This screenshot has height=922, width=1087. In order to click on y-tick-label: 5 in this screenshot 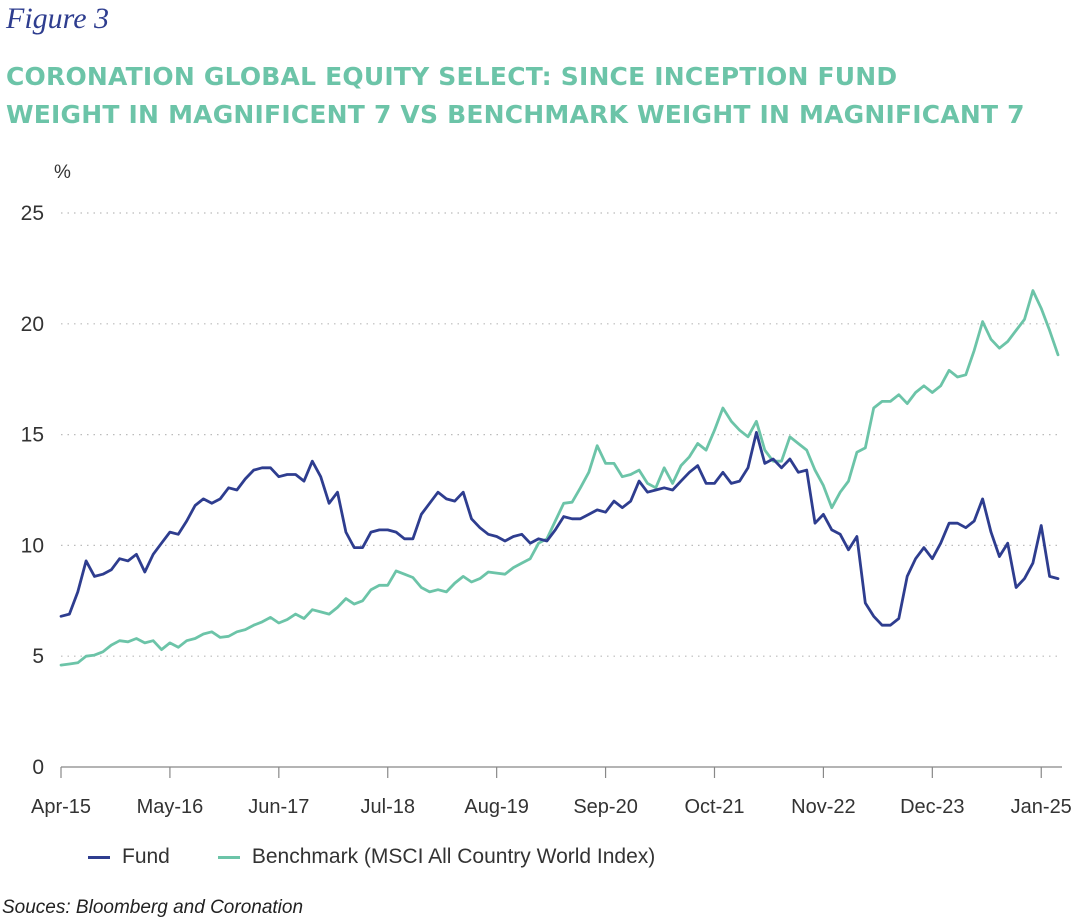, I will do `click(38, 656)`.